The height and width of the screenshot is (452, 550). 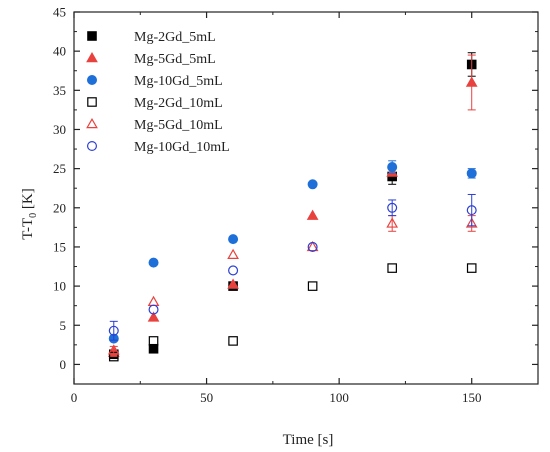 What do you see at coordinates (33, 215) in the screenshot?
I see `y-axis-title-subscript: 0` at bounding box center [33, 215].